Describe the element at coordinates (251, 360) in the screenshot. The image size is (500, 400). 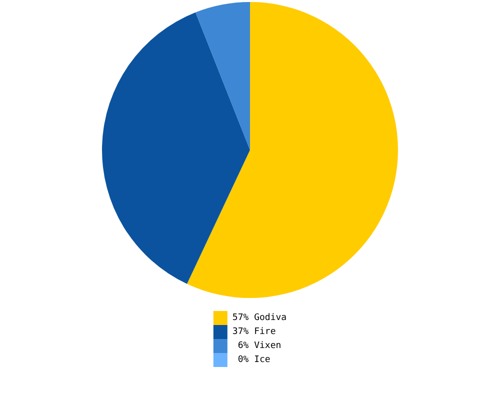
I see `legend-label: 0% Ice` at that location.